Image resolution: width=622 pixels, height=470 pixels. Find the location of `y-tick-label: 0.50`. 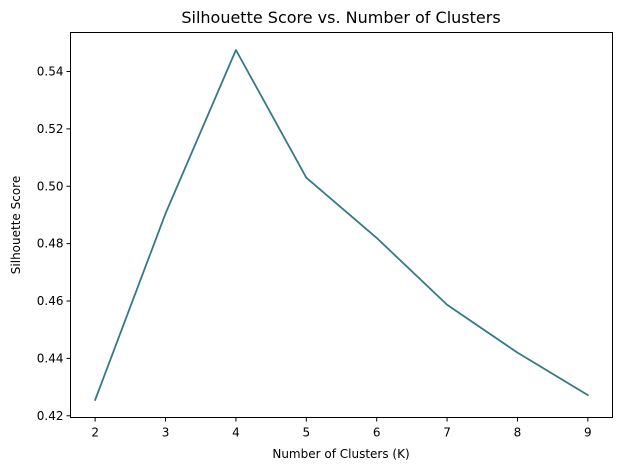

y-tick-label: 0.50 is located at coordinates (50, 186).